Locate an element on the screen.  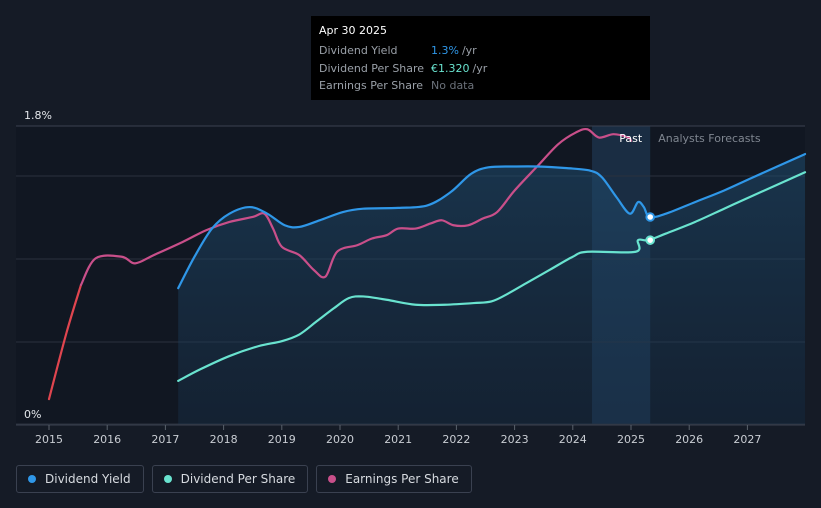
y-tick-label: 0% is located at coordinates (32, 414).